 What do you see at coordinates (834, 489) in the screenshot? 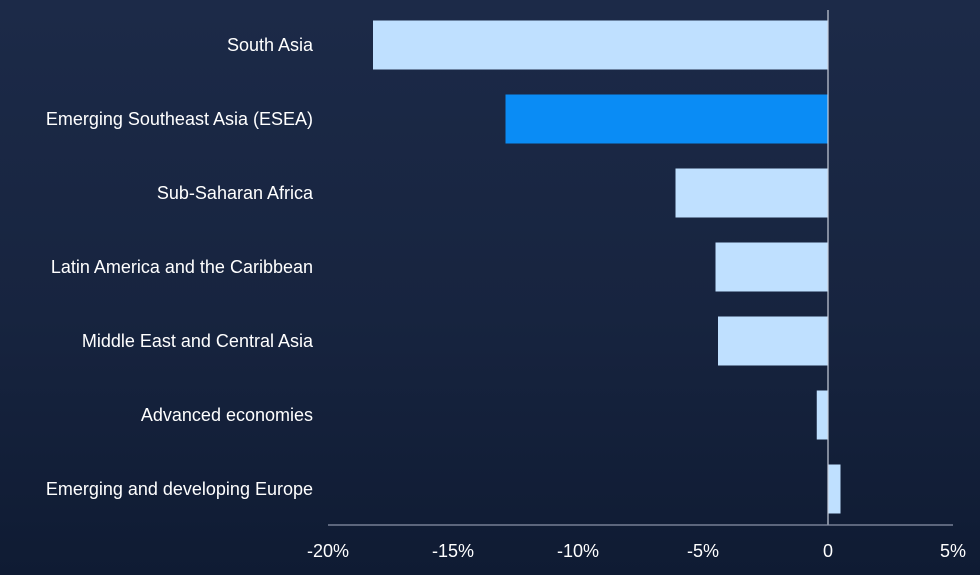
I see `bar-emerging-and-developing-europe` at bounding box center [834, 489].